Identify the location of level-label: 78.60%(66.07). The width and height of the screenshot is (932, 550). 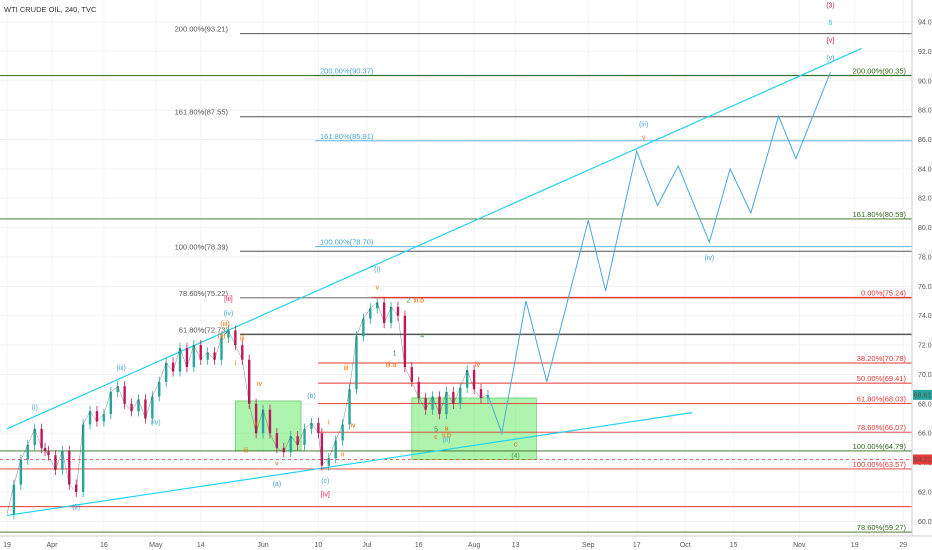
(882, 427).